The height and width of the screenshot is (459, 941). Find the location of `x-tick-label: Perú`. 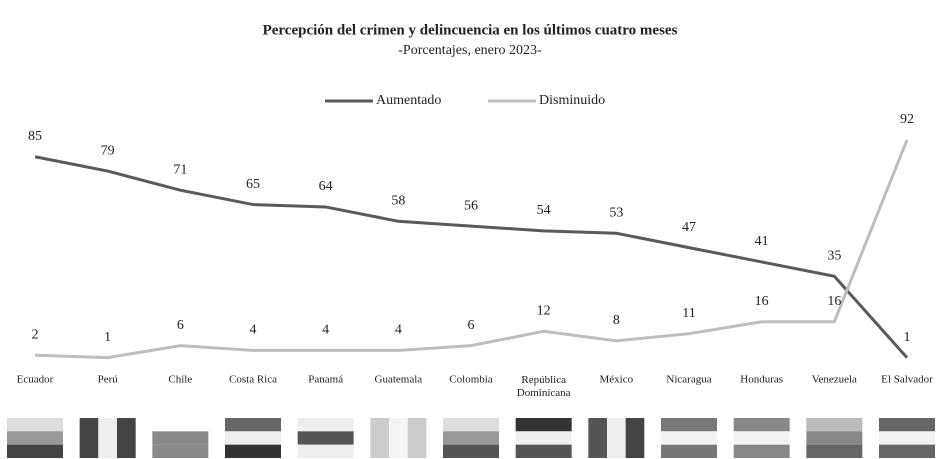

x-tick-label: Perú is located at coordinates (108, 380).